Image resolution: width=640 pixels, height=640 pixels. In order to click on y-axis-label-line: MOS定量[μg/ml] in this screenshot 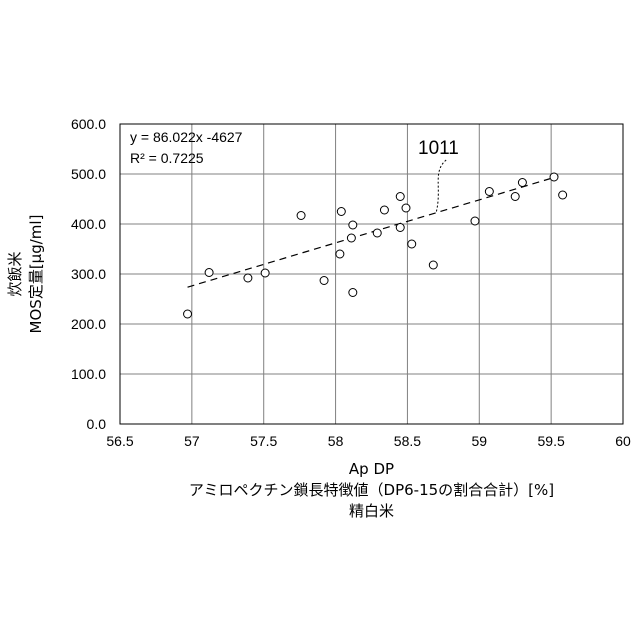, I will do `click(36, 274)`.